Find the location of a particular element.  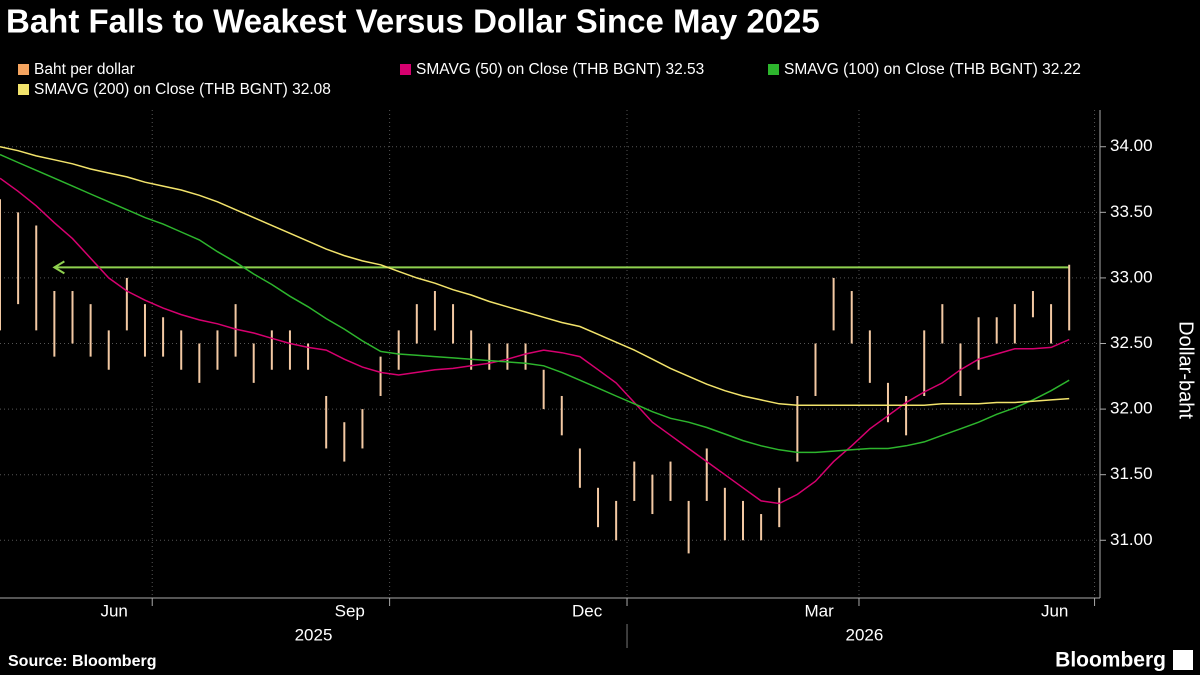

y-tick-label: 33.50 is located at coordinates (1131, 211).